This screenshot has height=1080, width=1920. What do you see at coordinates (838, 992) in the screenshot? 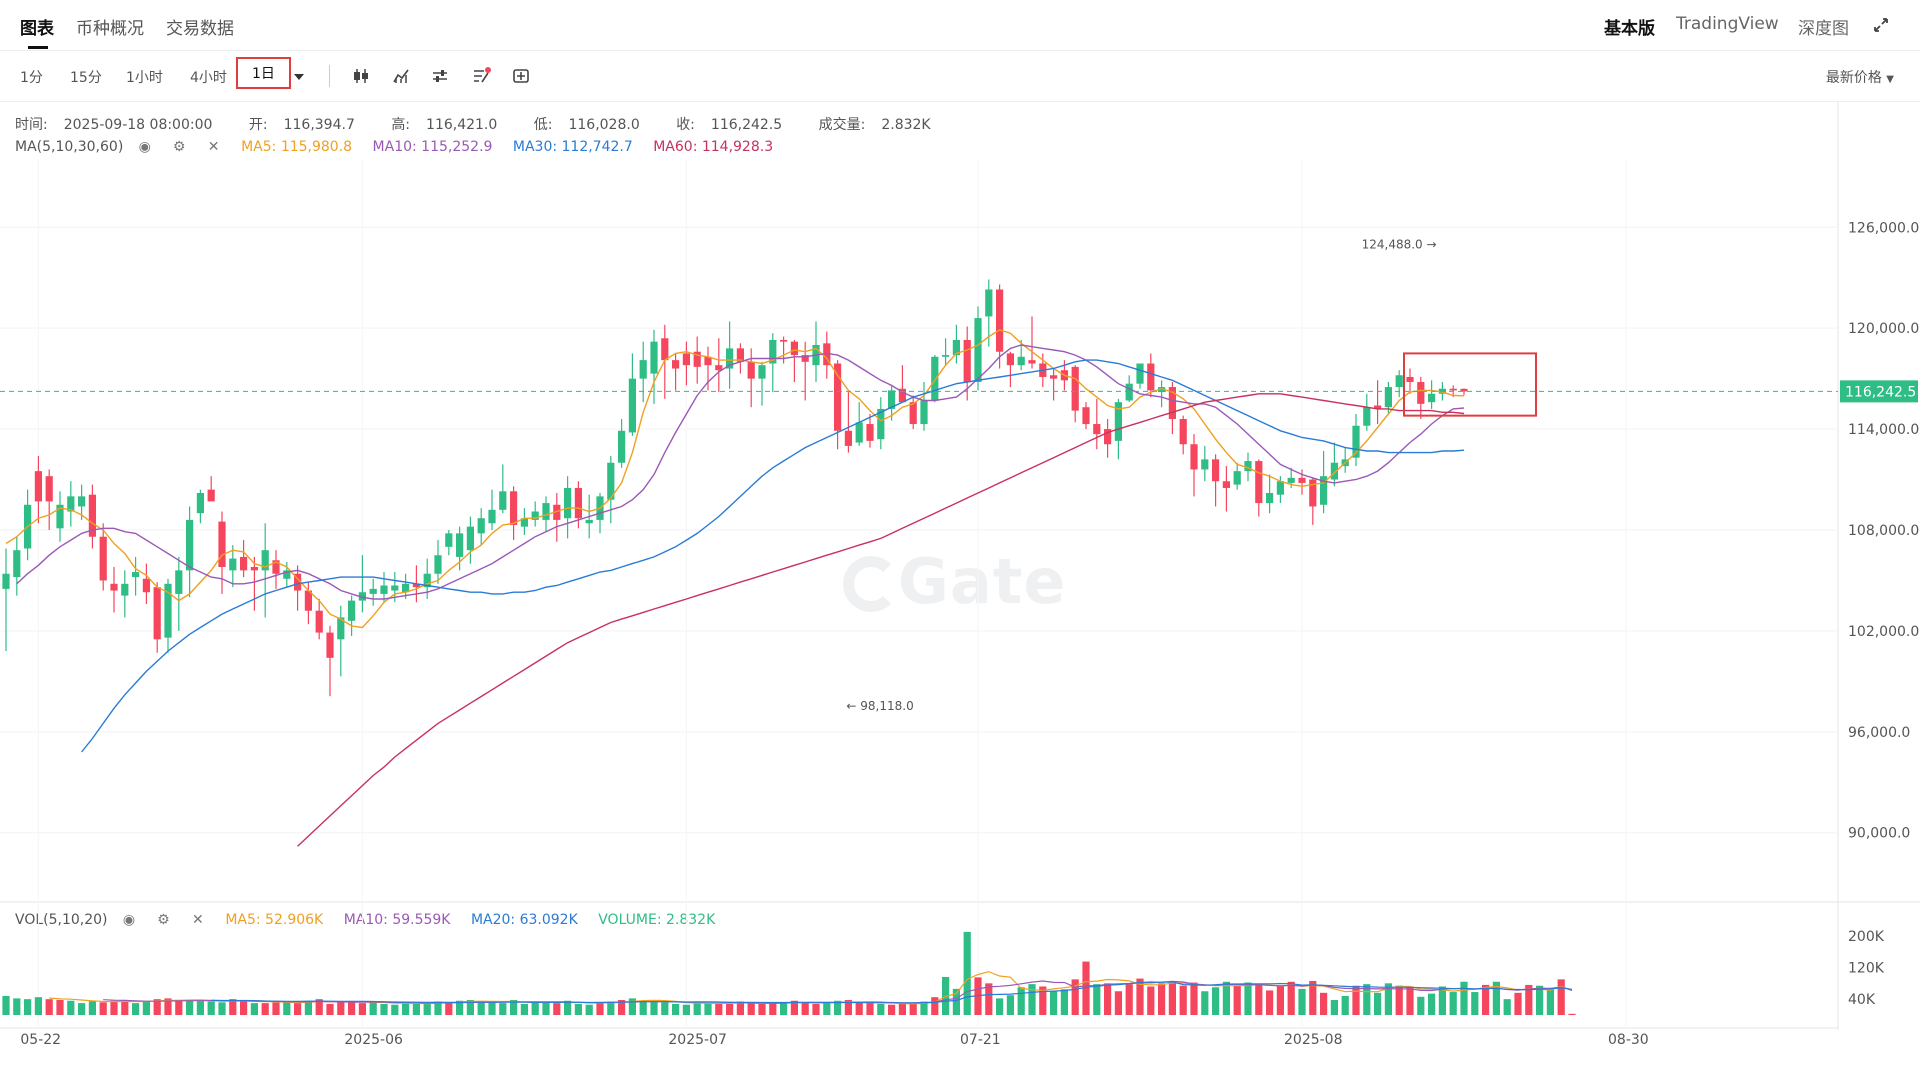
I see `vol-ma10-line` at bounding box center [838, 992].